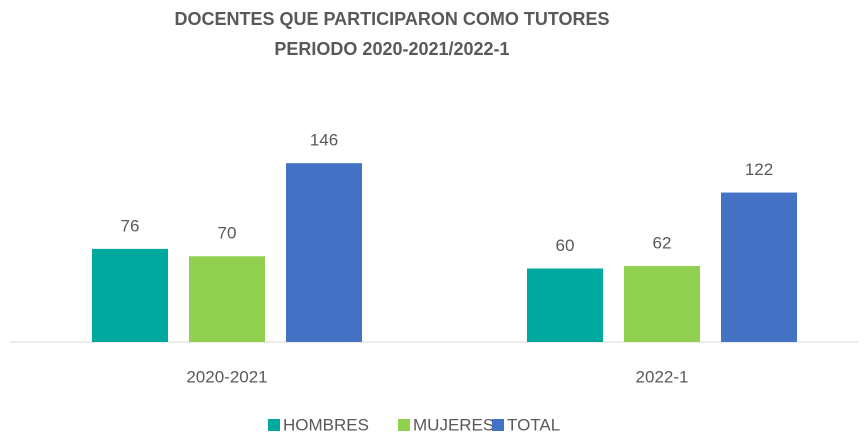 The width and height of the screenshot is (868, 438). Describe the element at coordinates (391, 19) in the screenshot. I see `chart-title: DOCENTES QUE PARTICIPARON COMO TUTORES` at that location.